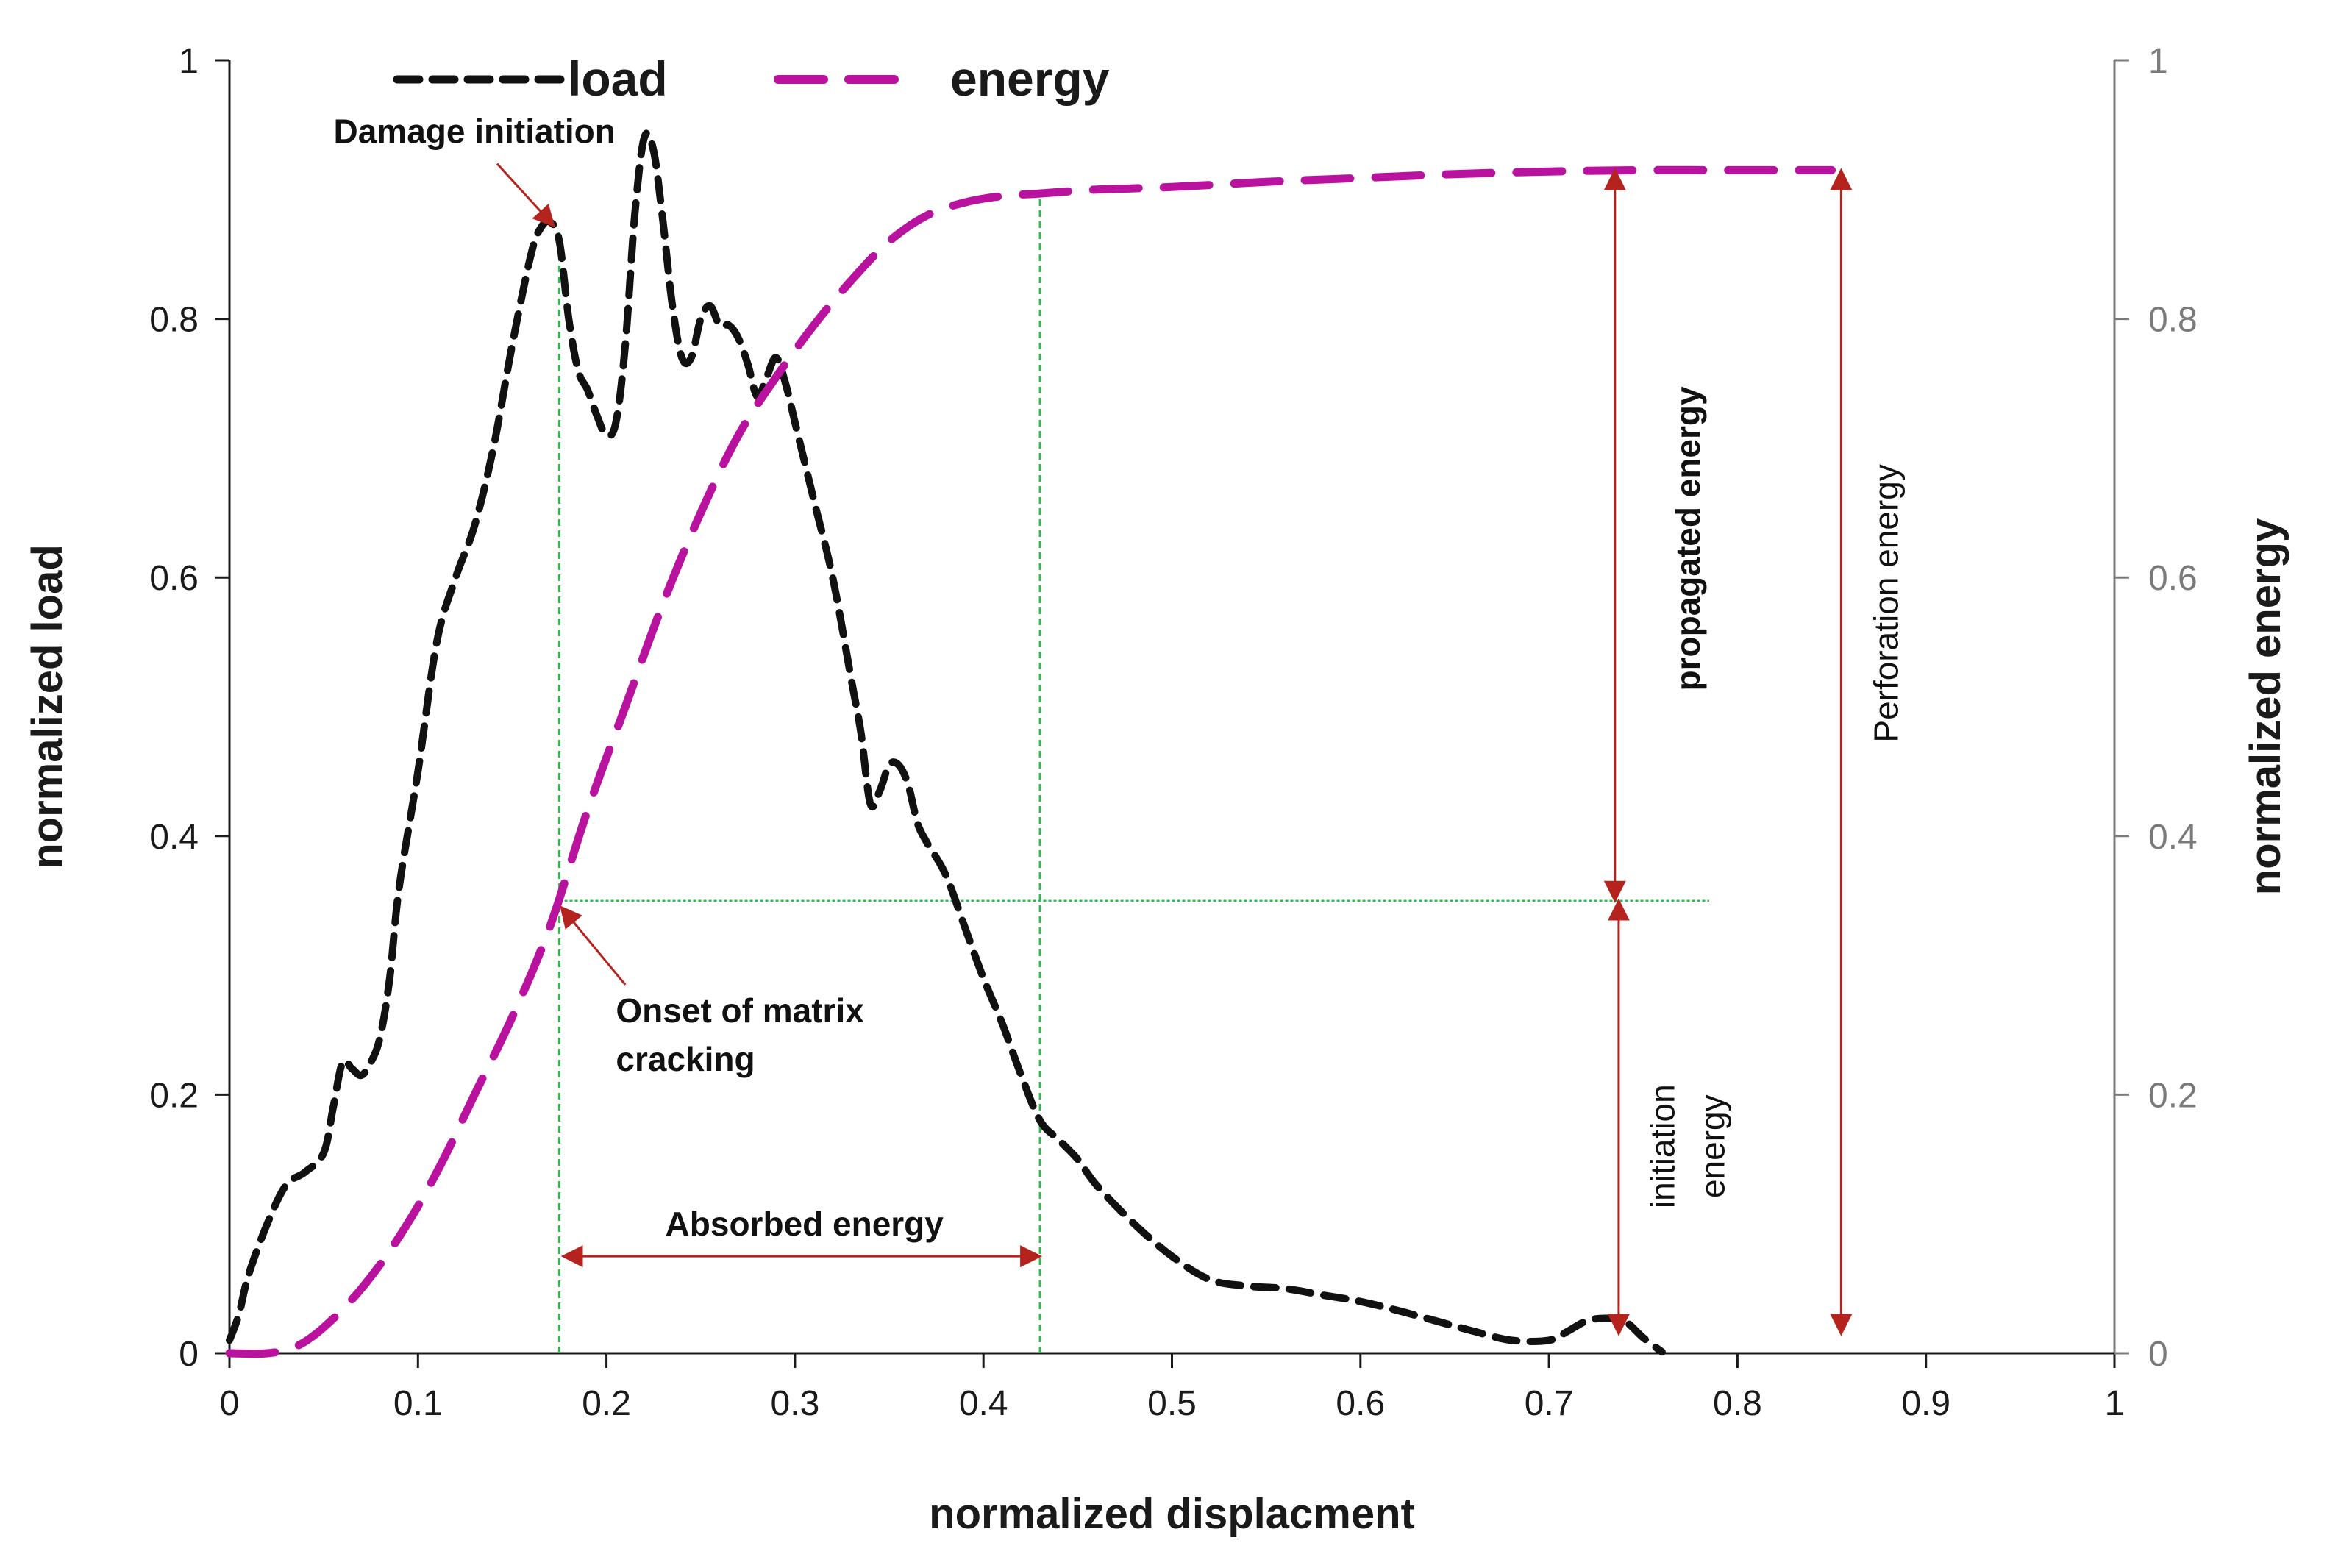  I want to click on y-tick-label-right: 0.2, so click(2173, 1095).